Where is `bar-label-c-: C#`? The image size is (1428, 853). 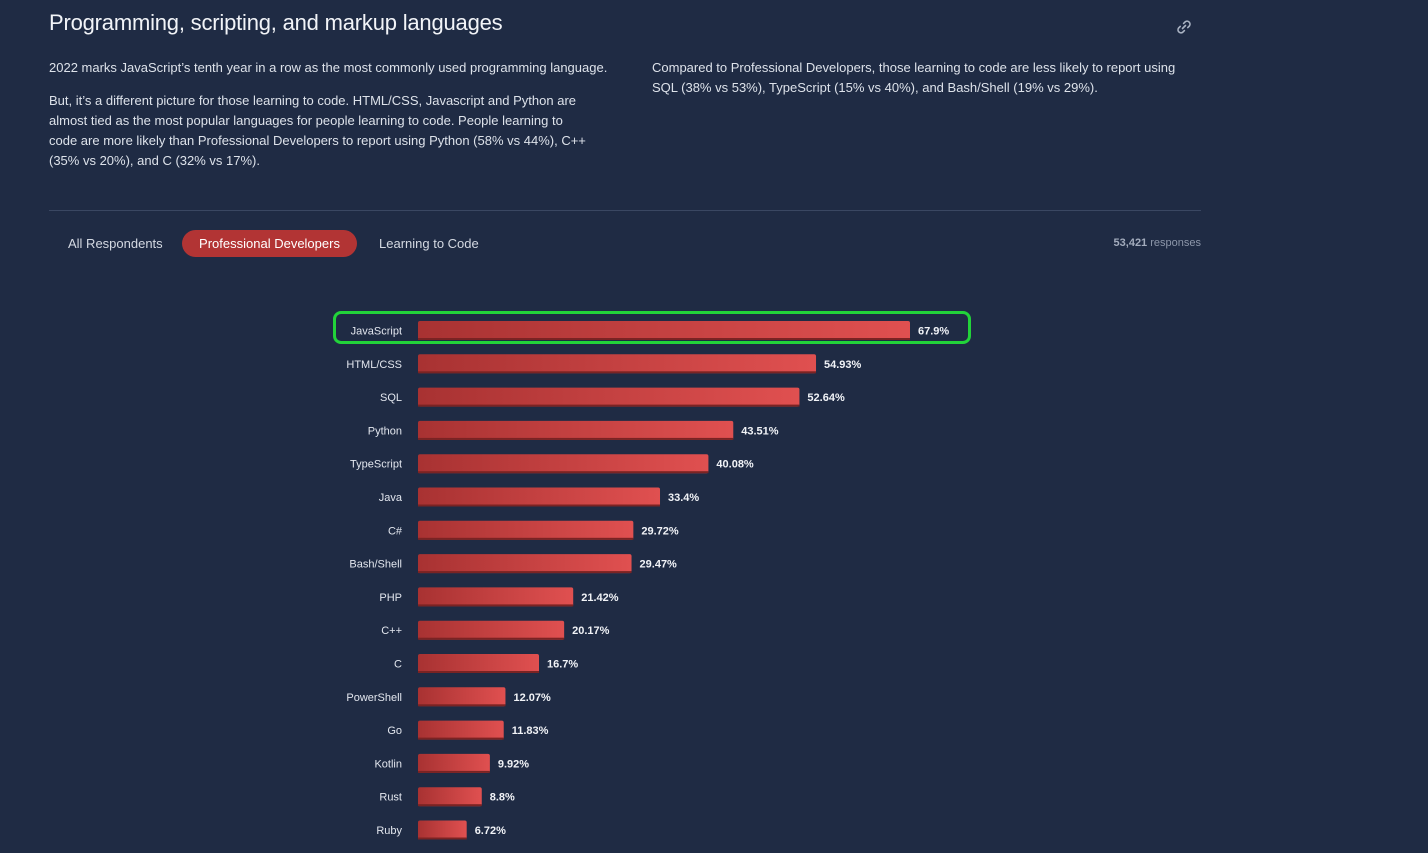 bar-label-c-: C# is located at coordinates (395, 531).